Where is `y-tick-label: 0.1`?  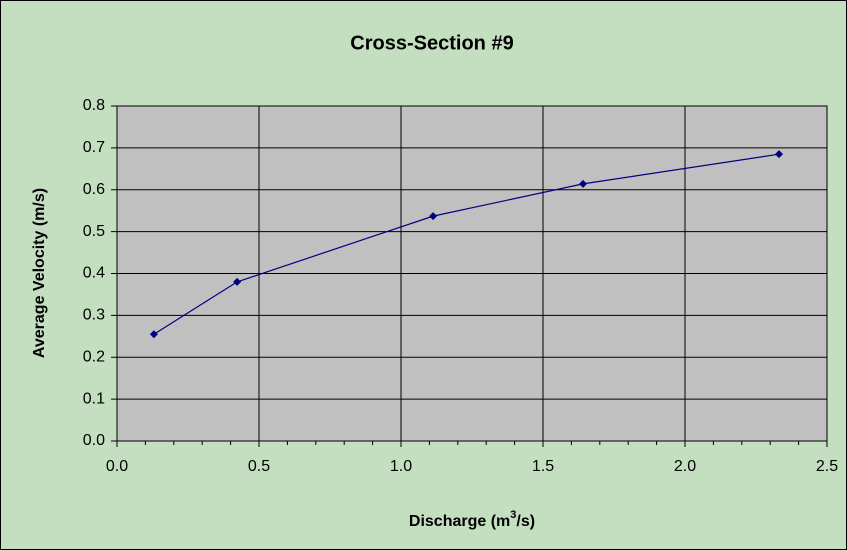
y-tick-label: 0.1 is located at coordinates (94, 398).